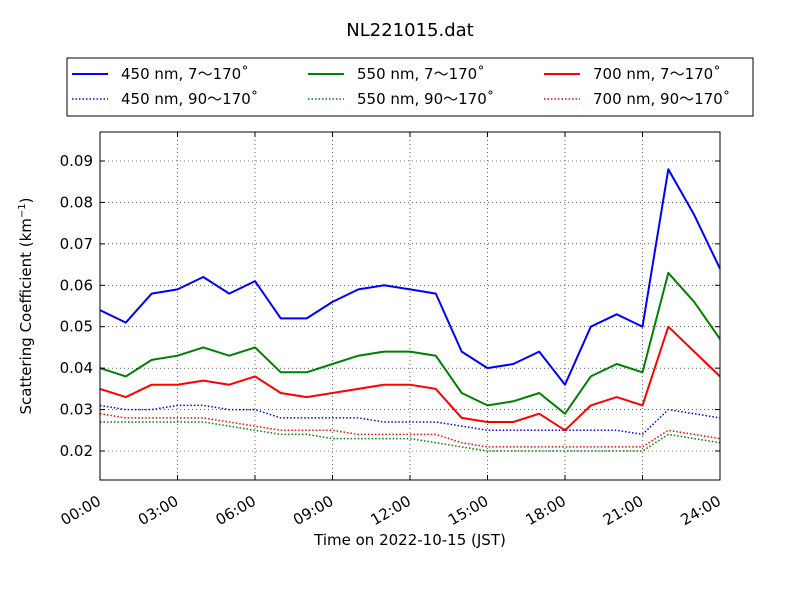  What do you see at coordinates (76, 327) in the screenshot?
I see `y-tick-label: 0.05` at bounding box center [76, 327].